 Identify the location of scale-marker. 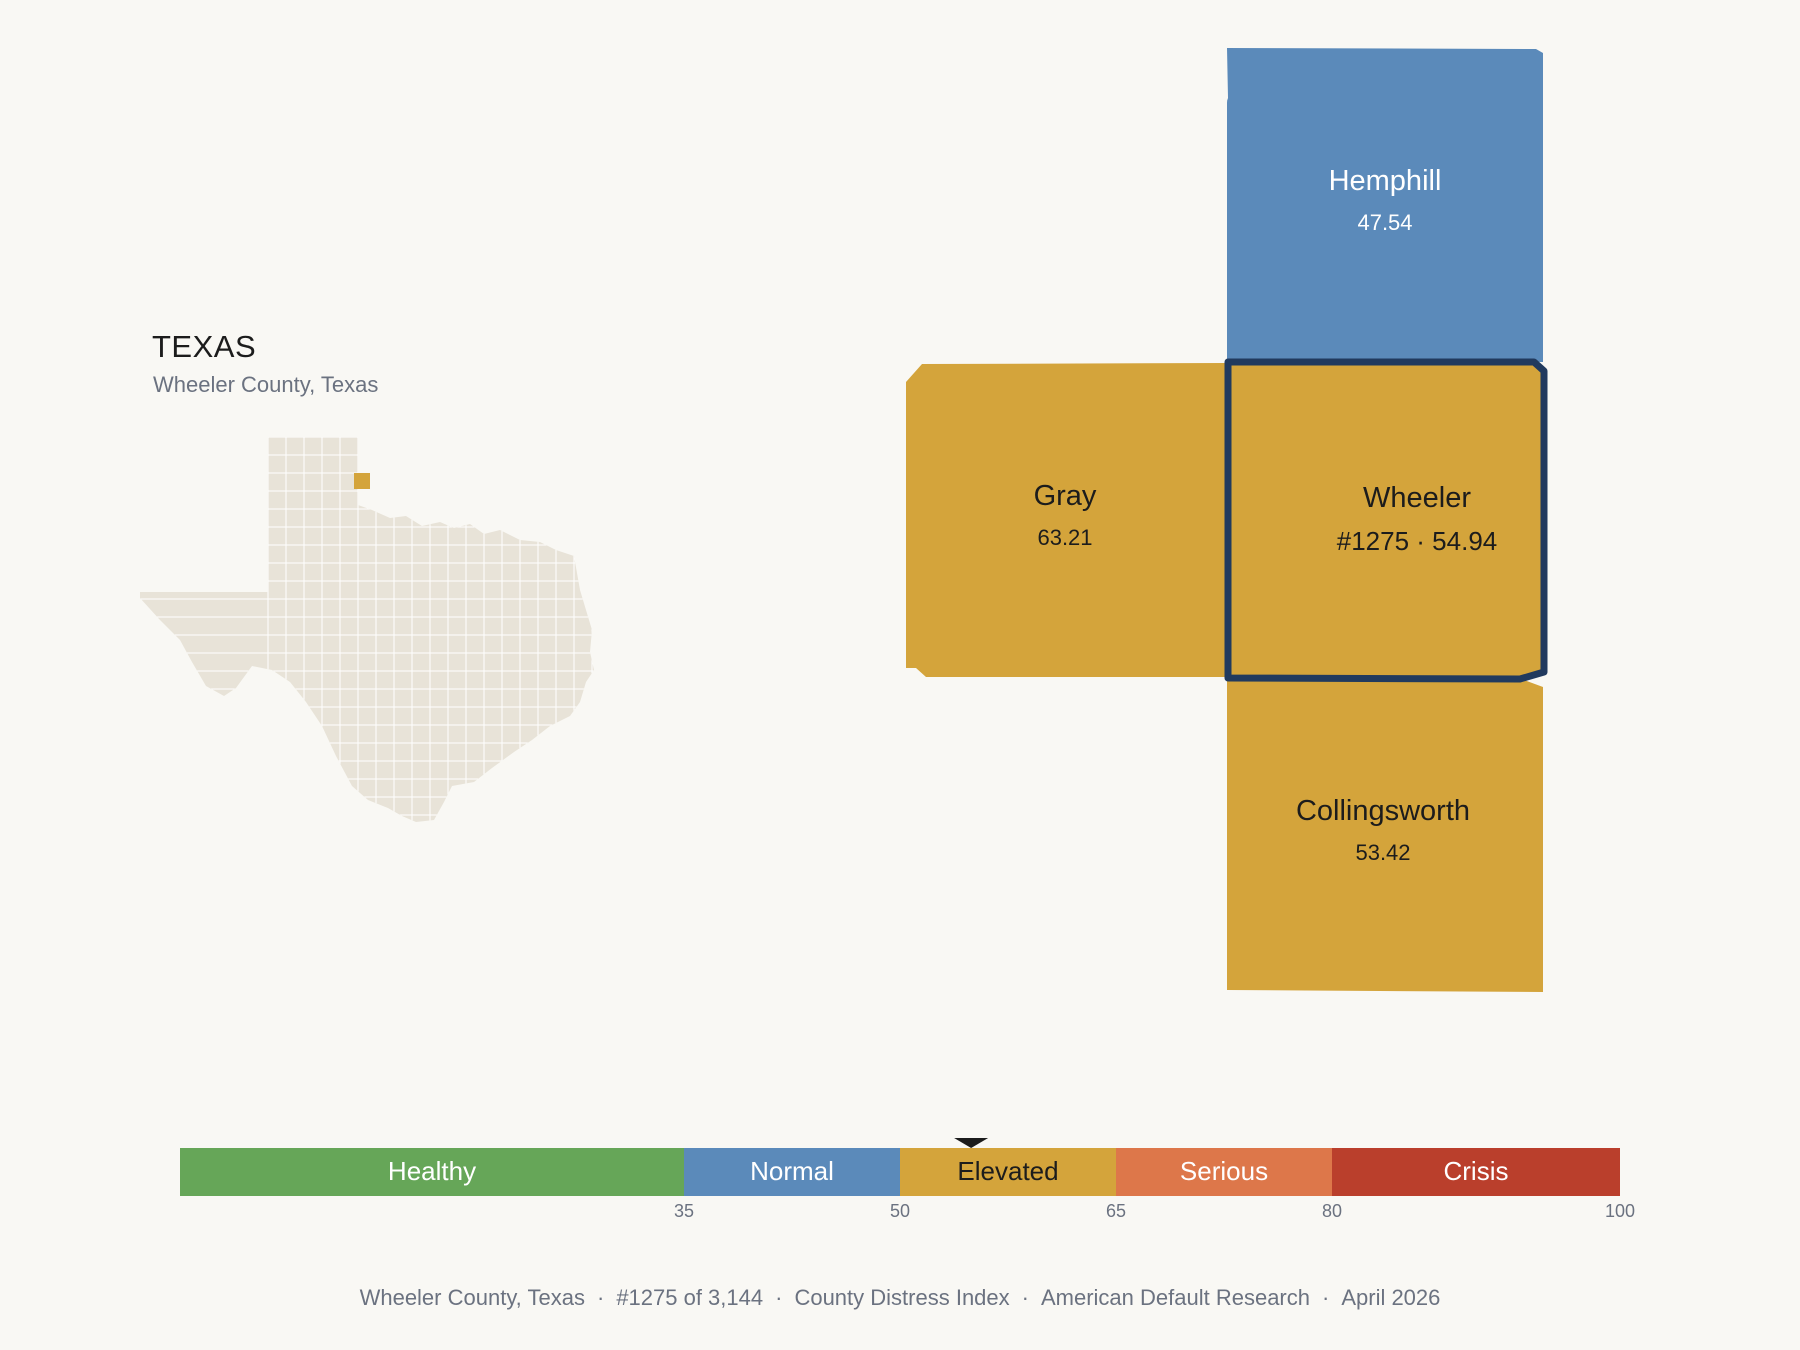
(971, 1143).